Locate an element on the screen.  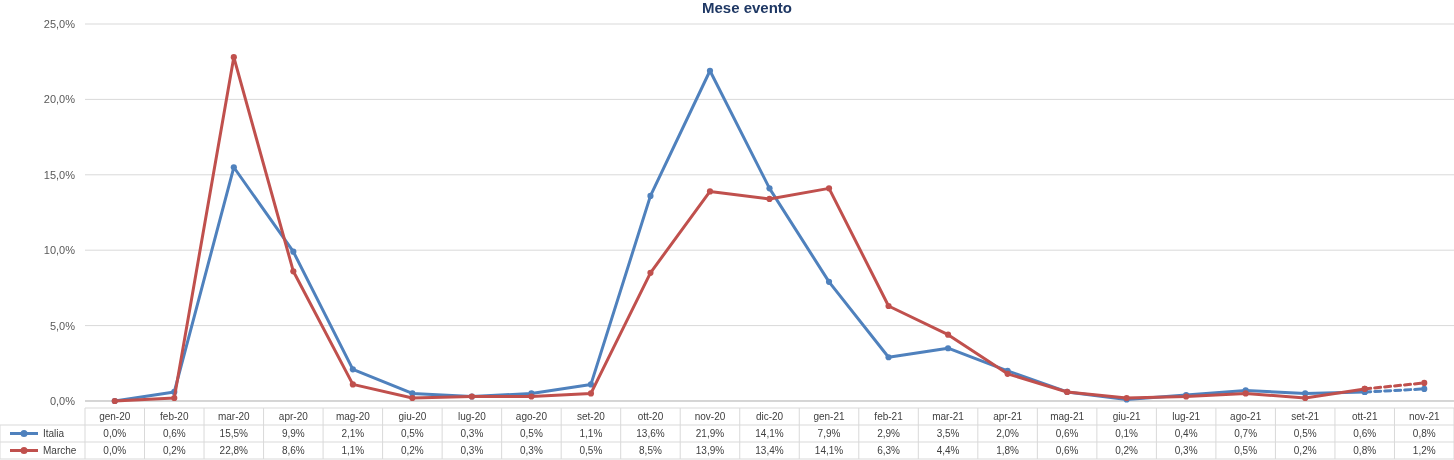
x-tick-label: dic-20 is located at coordinates (769, 416).